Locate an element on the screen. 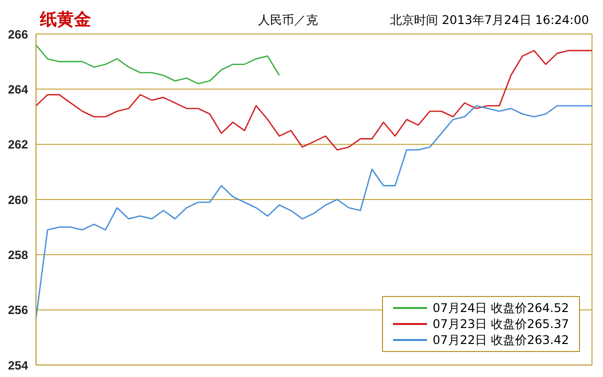 The image size is (603, 377). chart-title: 纸黄金 is located at coordinates (65, 20).